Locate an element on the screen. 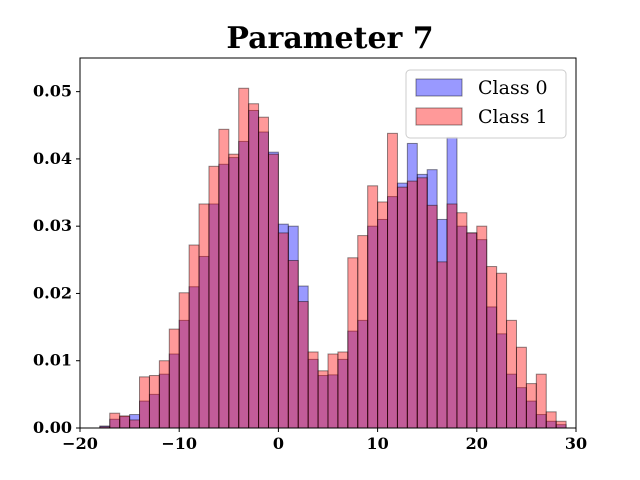 This screenshot has width=640, height=480. y-tick-label: 0.04 is located at coordinates (52, 158).